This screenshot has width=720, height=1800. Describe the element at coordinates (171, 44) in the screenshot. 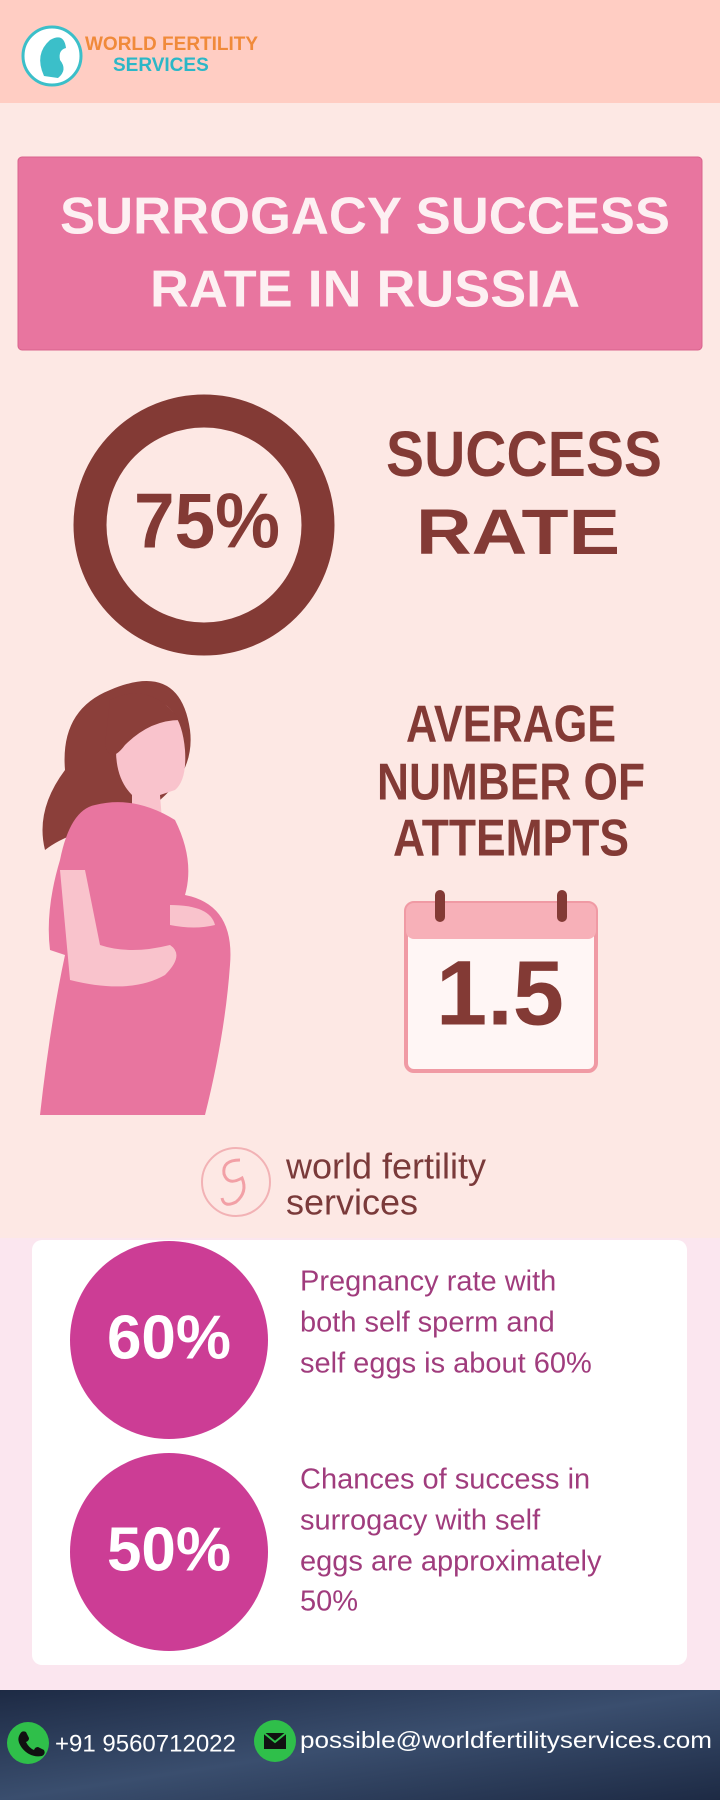

I see `logo-text: WORLD FERTILITY` at that location.